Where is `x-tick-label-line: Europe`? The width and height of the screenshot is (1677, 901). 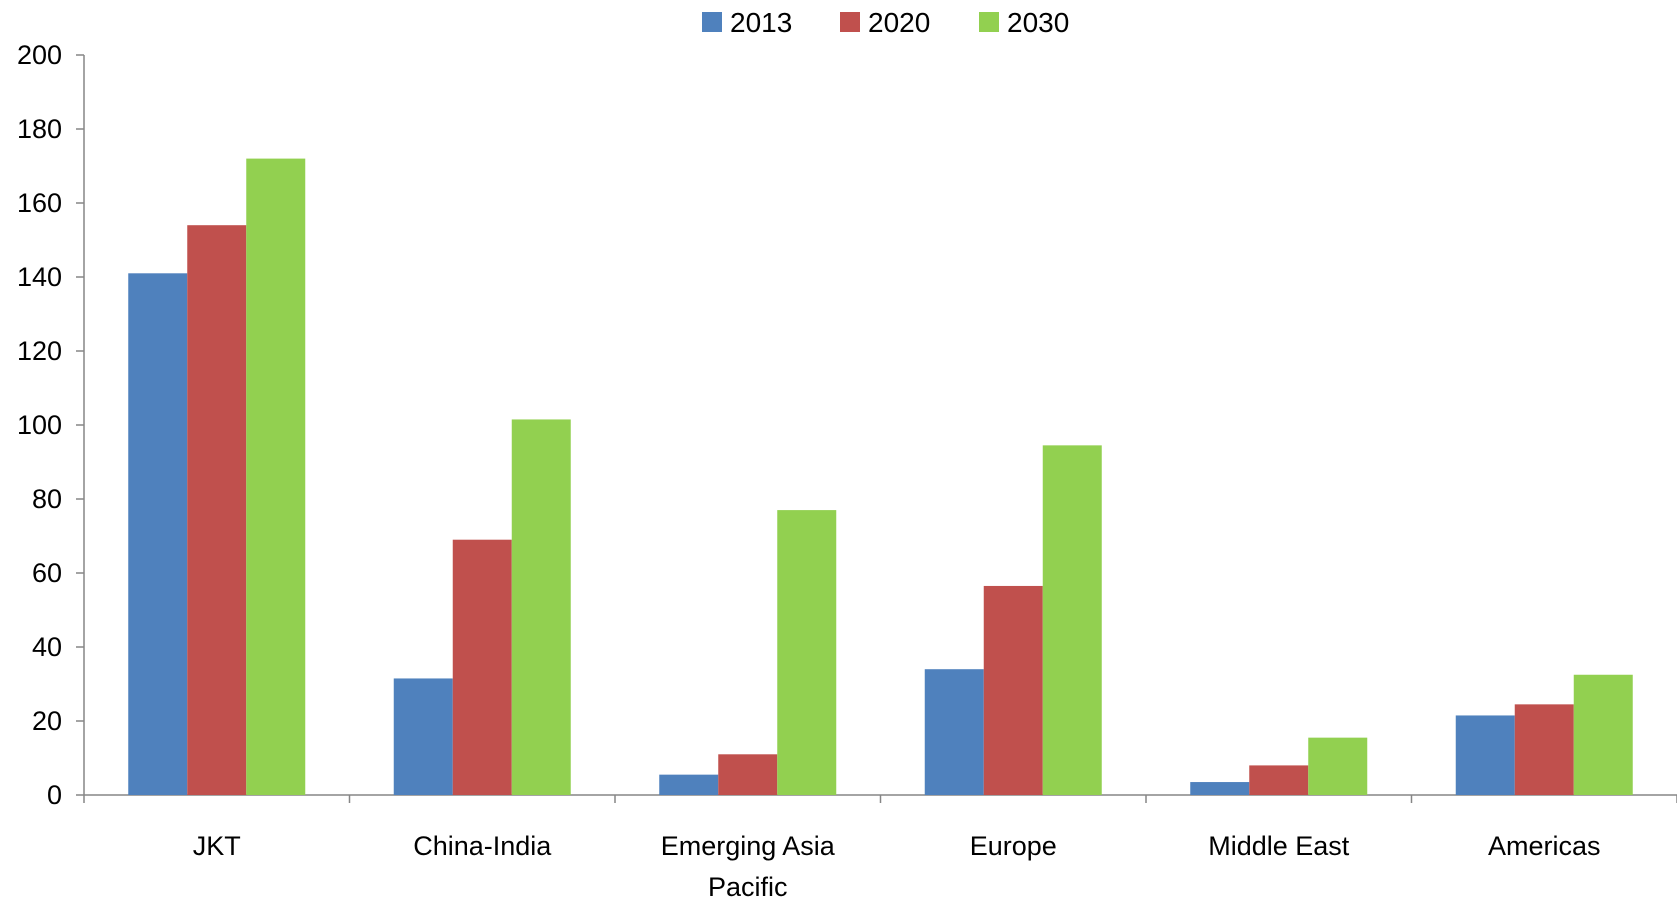
x-tick-label-line: Europe is located at coordinates (1013, 846).